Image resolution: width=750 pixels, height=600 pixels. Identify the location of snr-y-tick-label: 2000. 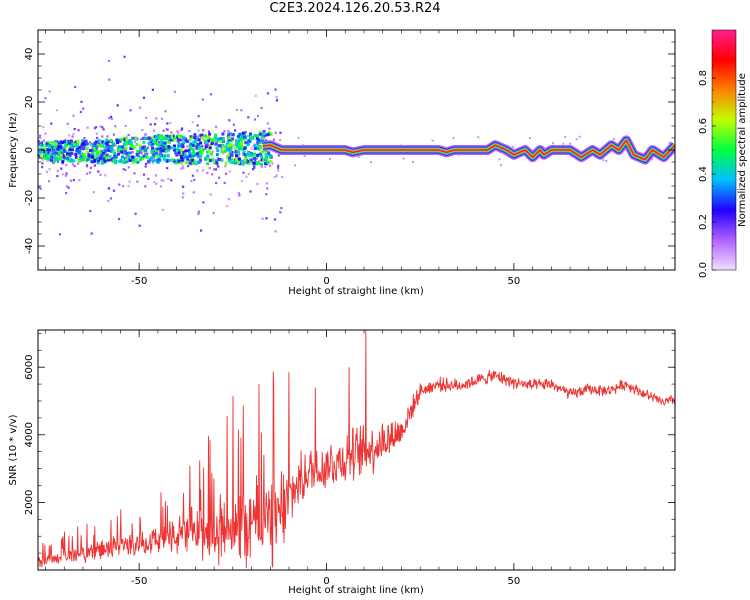
(29, 502).